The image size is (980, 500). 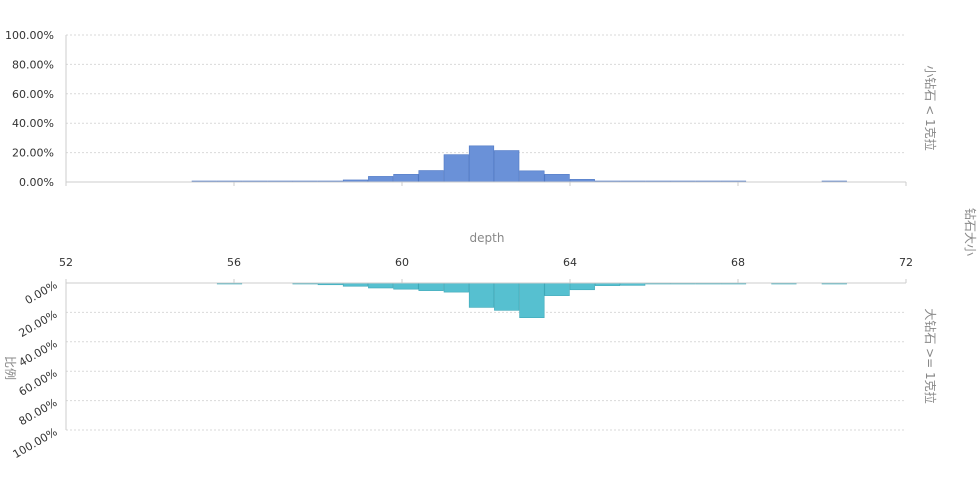 I want to click on x-tick-label: 60, so click(x=402, y=262).